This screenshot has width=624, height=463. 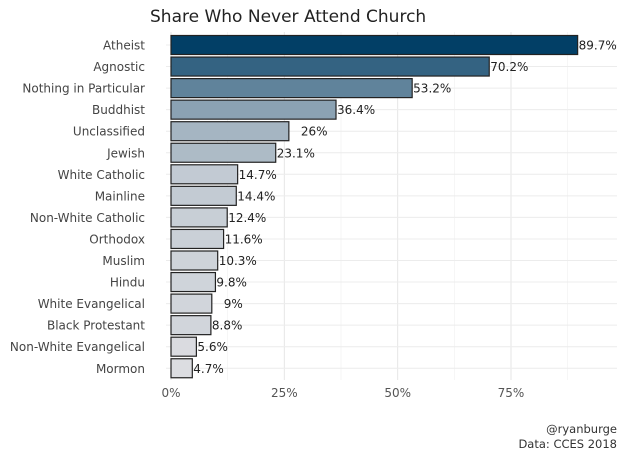 I want to click on data-label: 11.6%, so click(x=244, y=239).